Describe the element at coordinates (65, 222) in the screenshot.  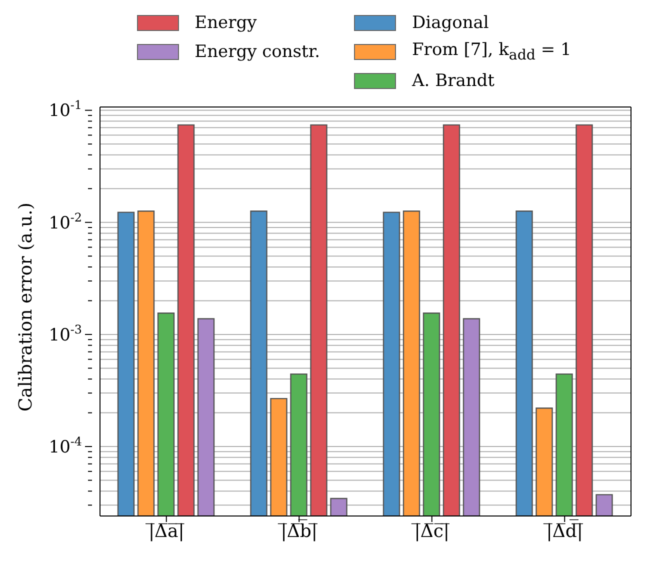
I see `y-tick-label: 10$^{-2}$` at that location.